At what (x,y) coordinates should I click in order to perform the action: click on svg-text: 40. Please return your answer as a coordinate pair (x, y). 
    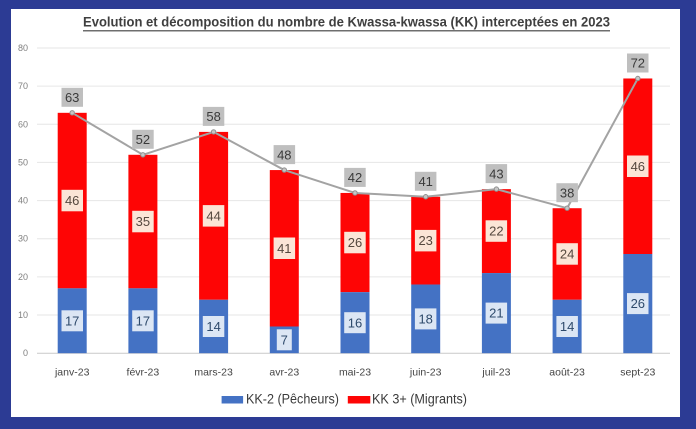
    Looking at the image, I should click on (23, 201).